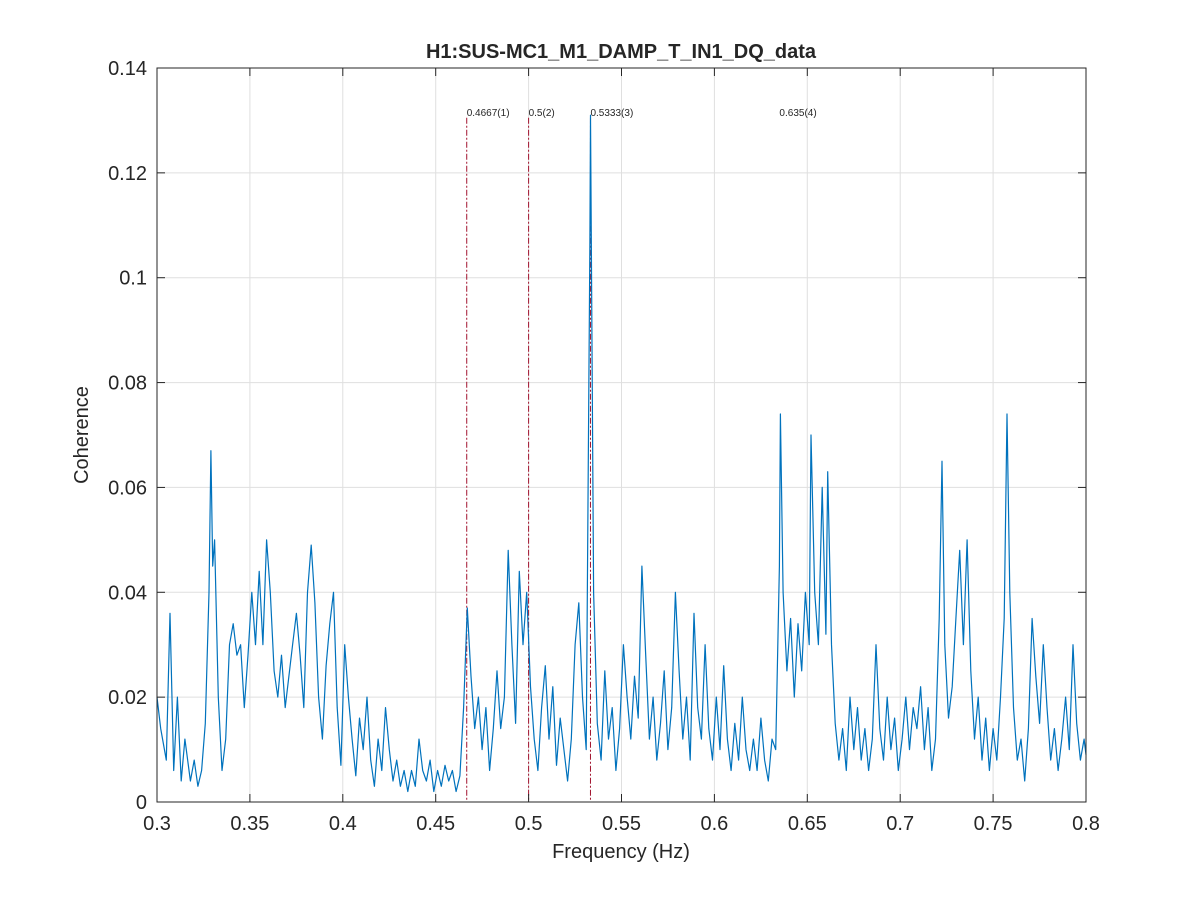 This screenshot has height=900, width=1200. I want to click on chart-title: H1:SUS-MC1_M1_DAMP_T_IN1_DQ_data, so click(621, 52).